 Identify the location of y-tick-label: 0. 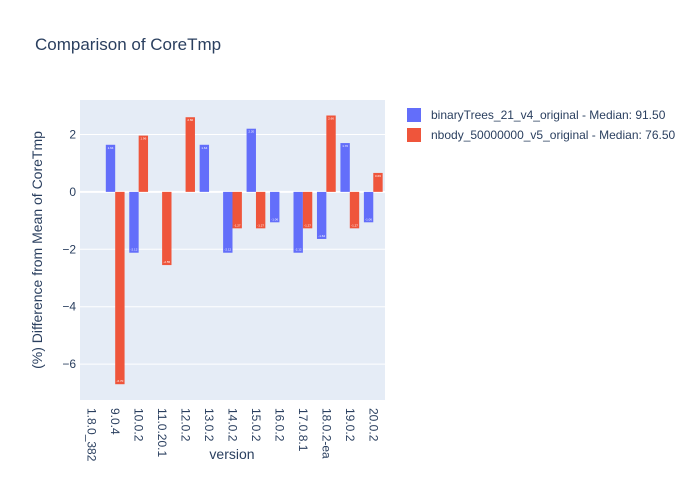
(72, 192).